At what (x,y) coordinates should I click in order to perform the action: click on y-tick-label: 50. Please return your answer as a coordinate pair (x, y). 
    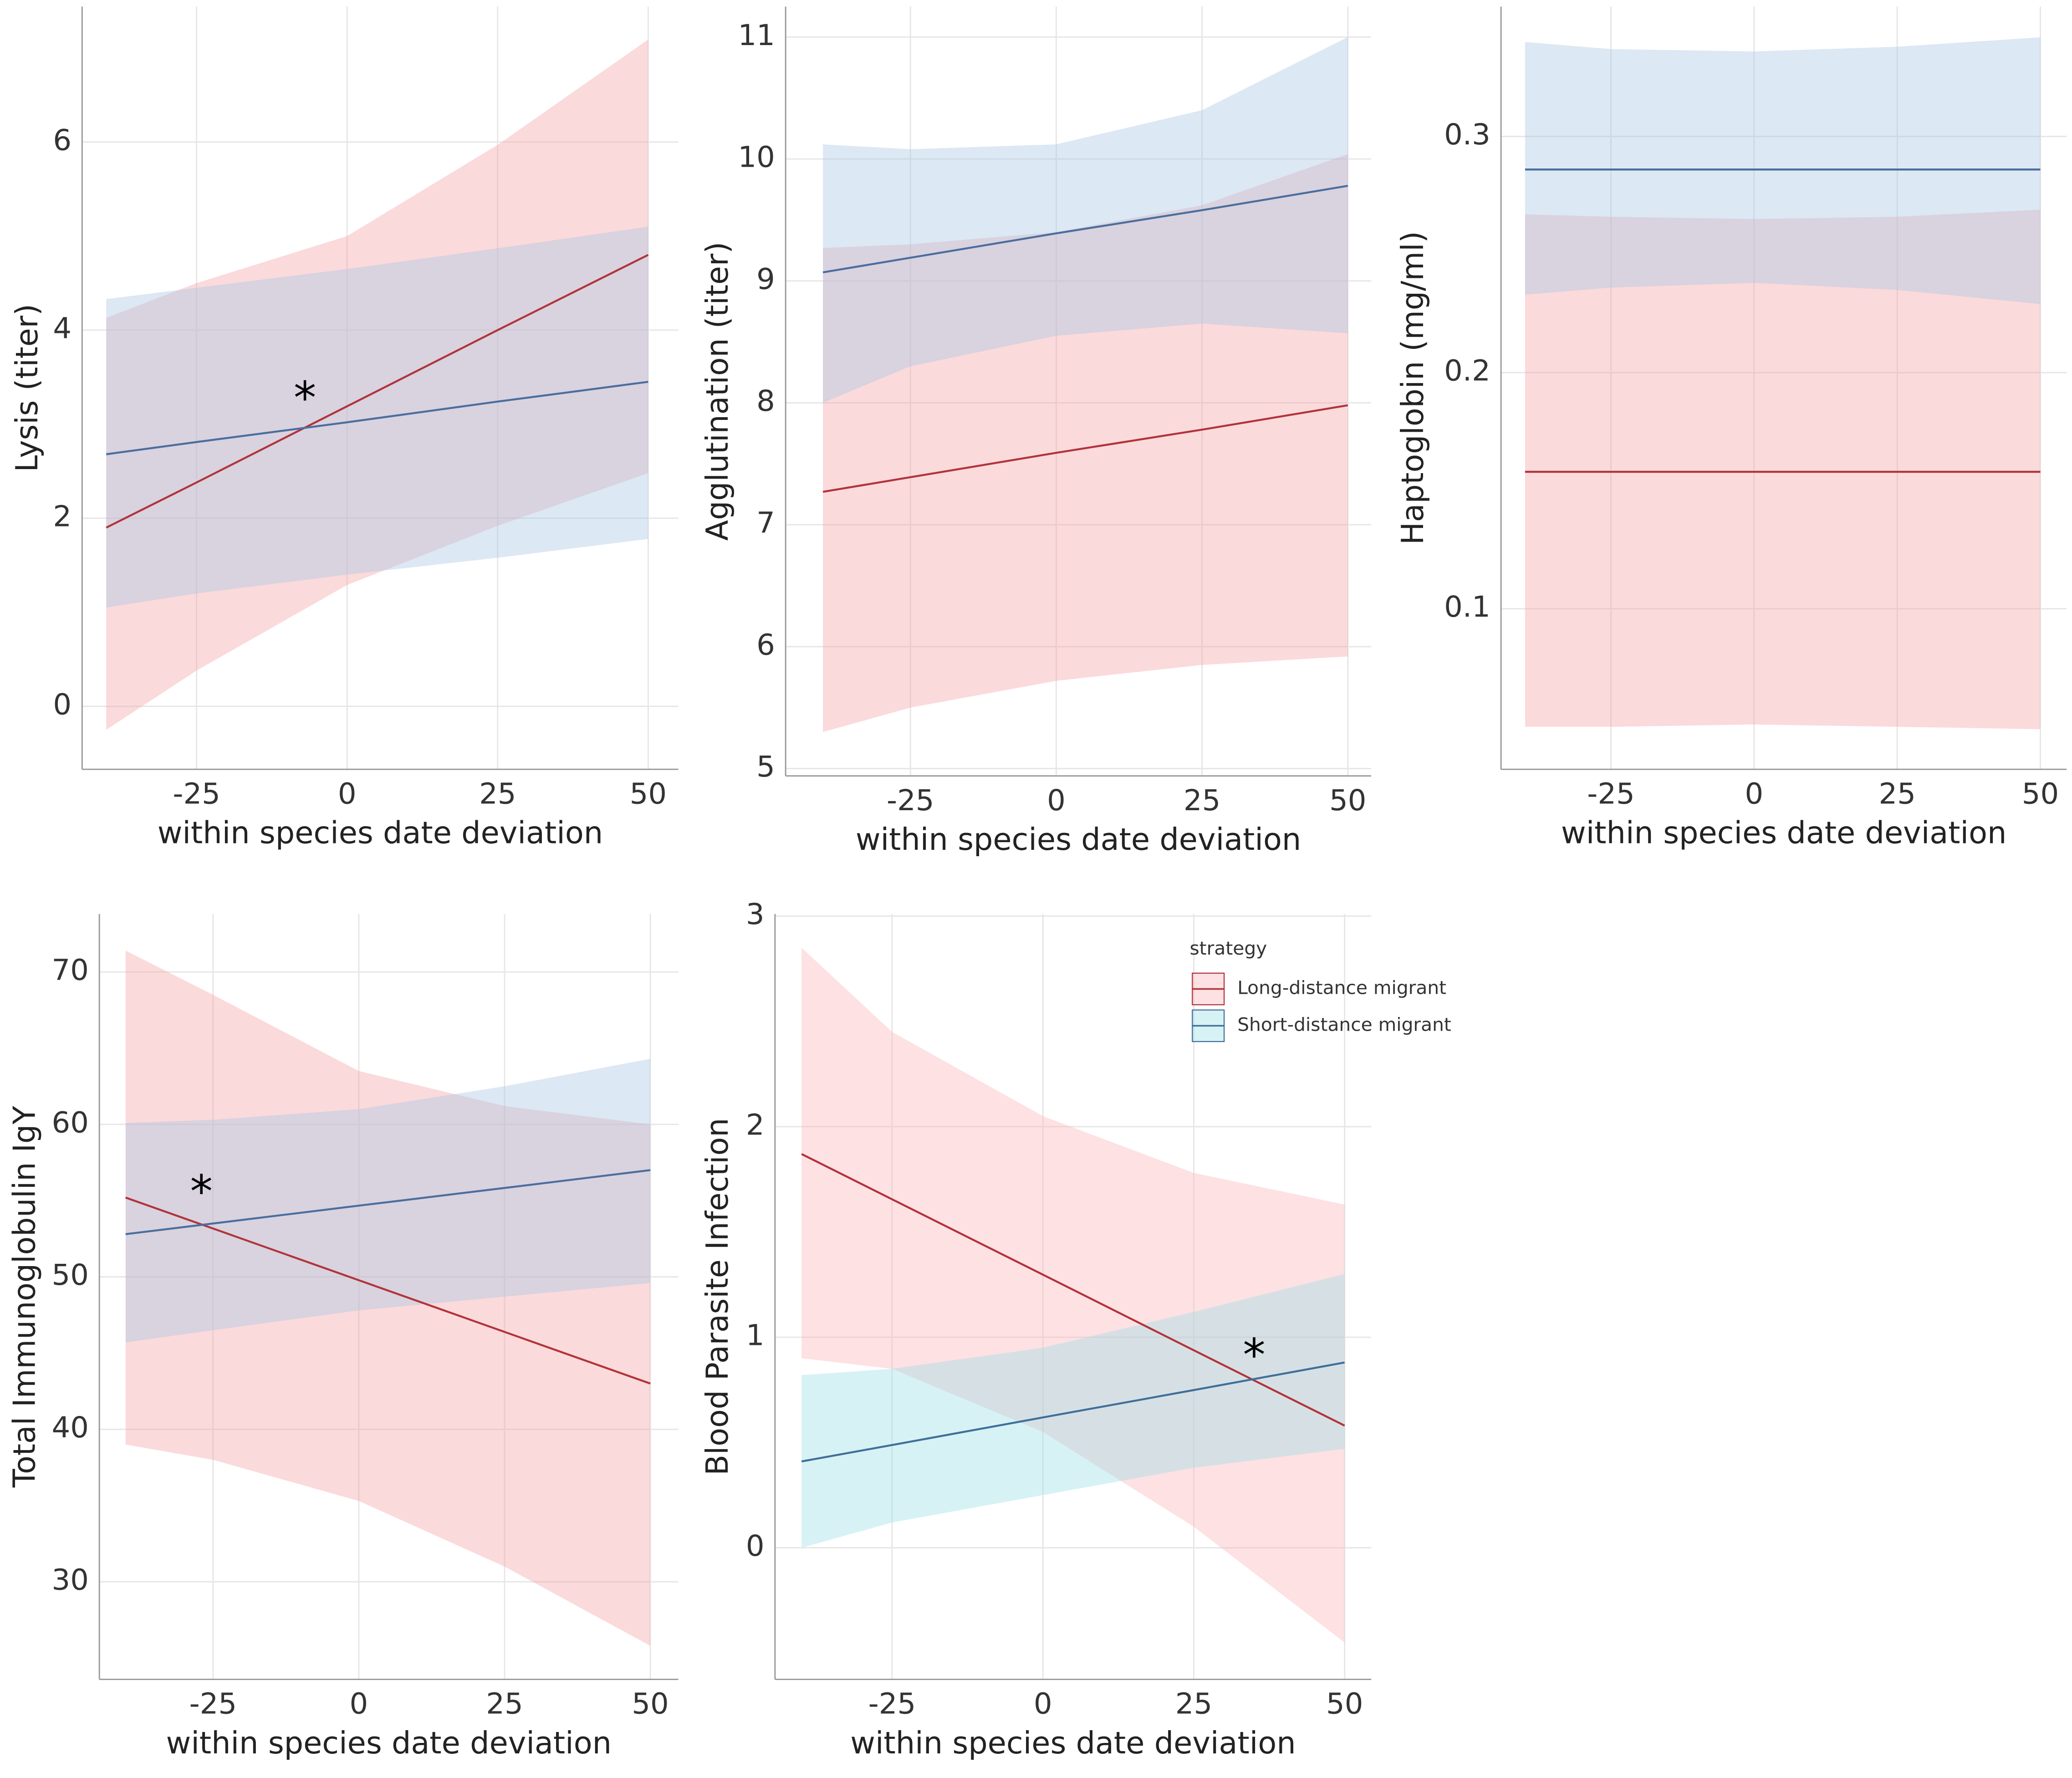
    Looking at the image, I should click on (69, 1275).